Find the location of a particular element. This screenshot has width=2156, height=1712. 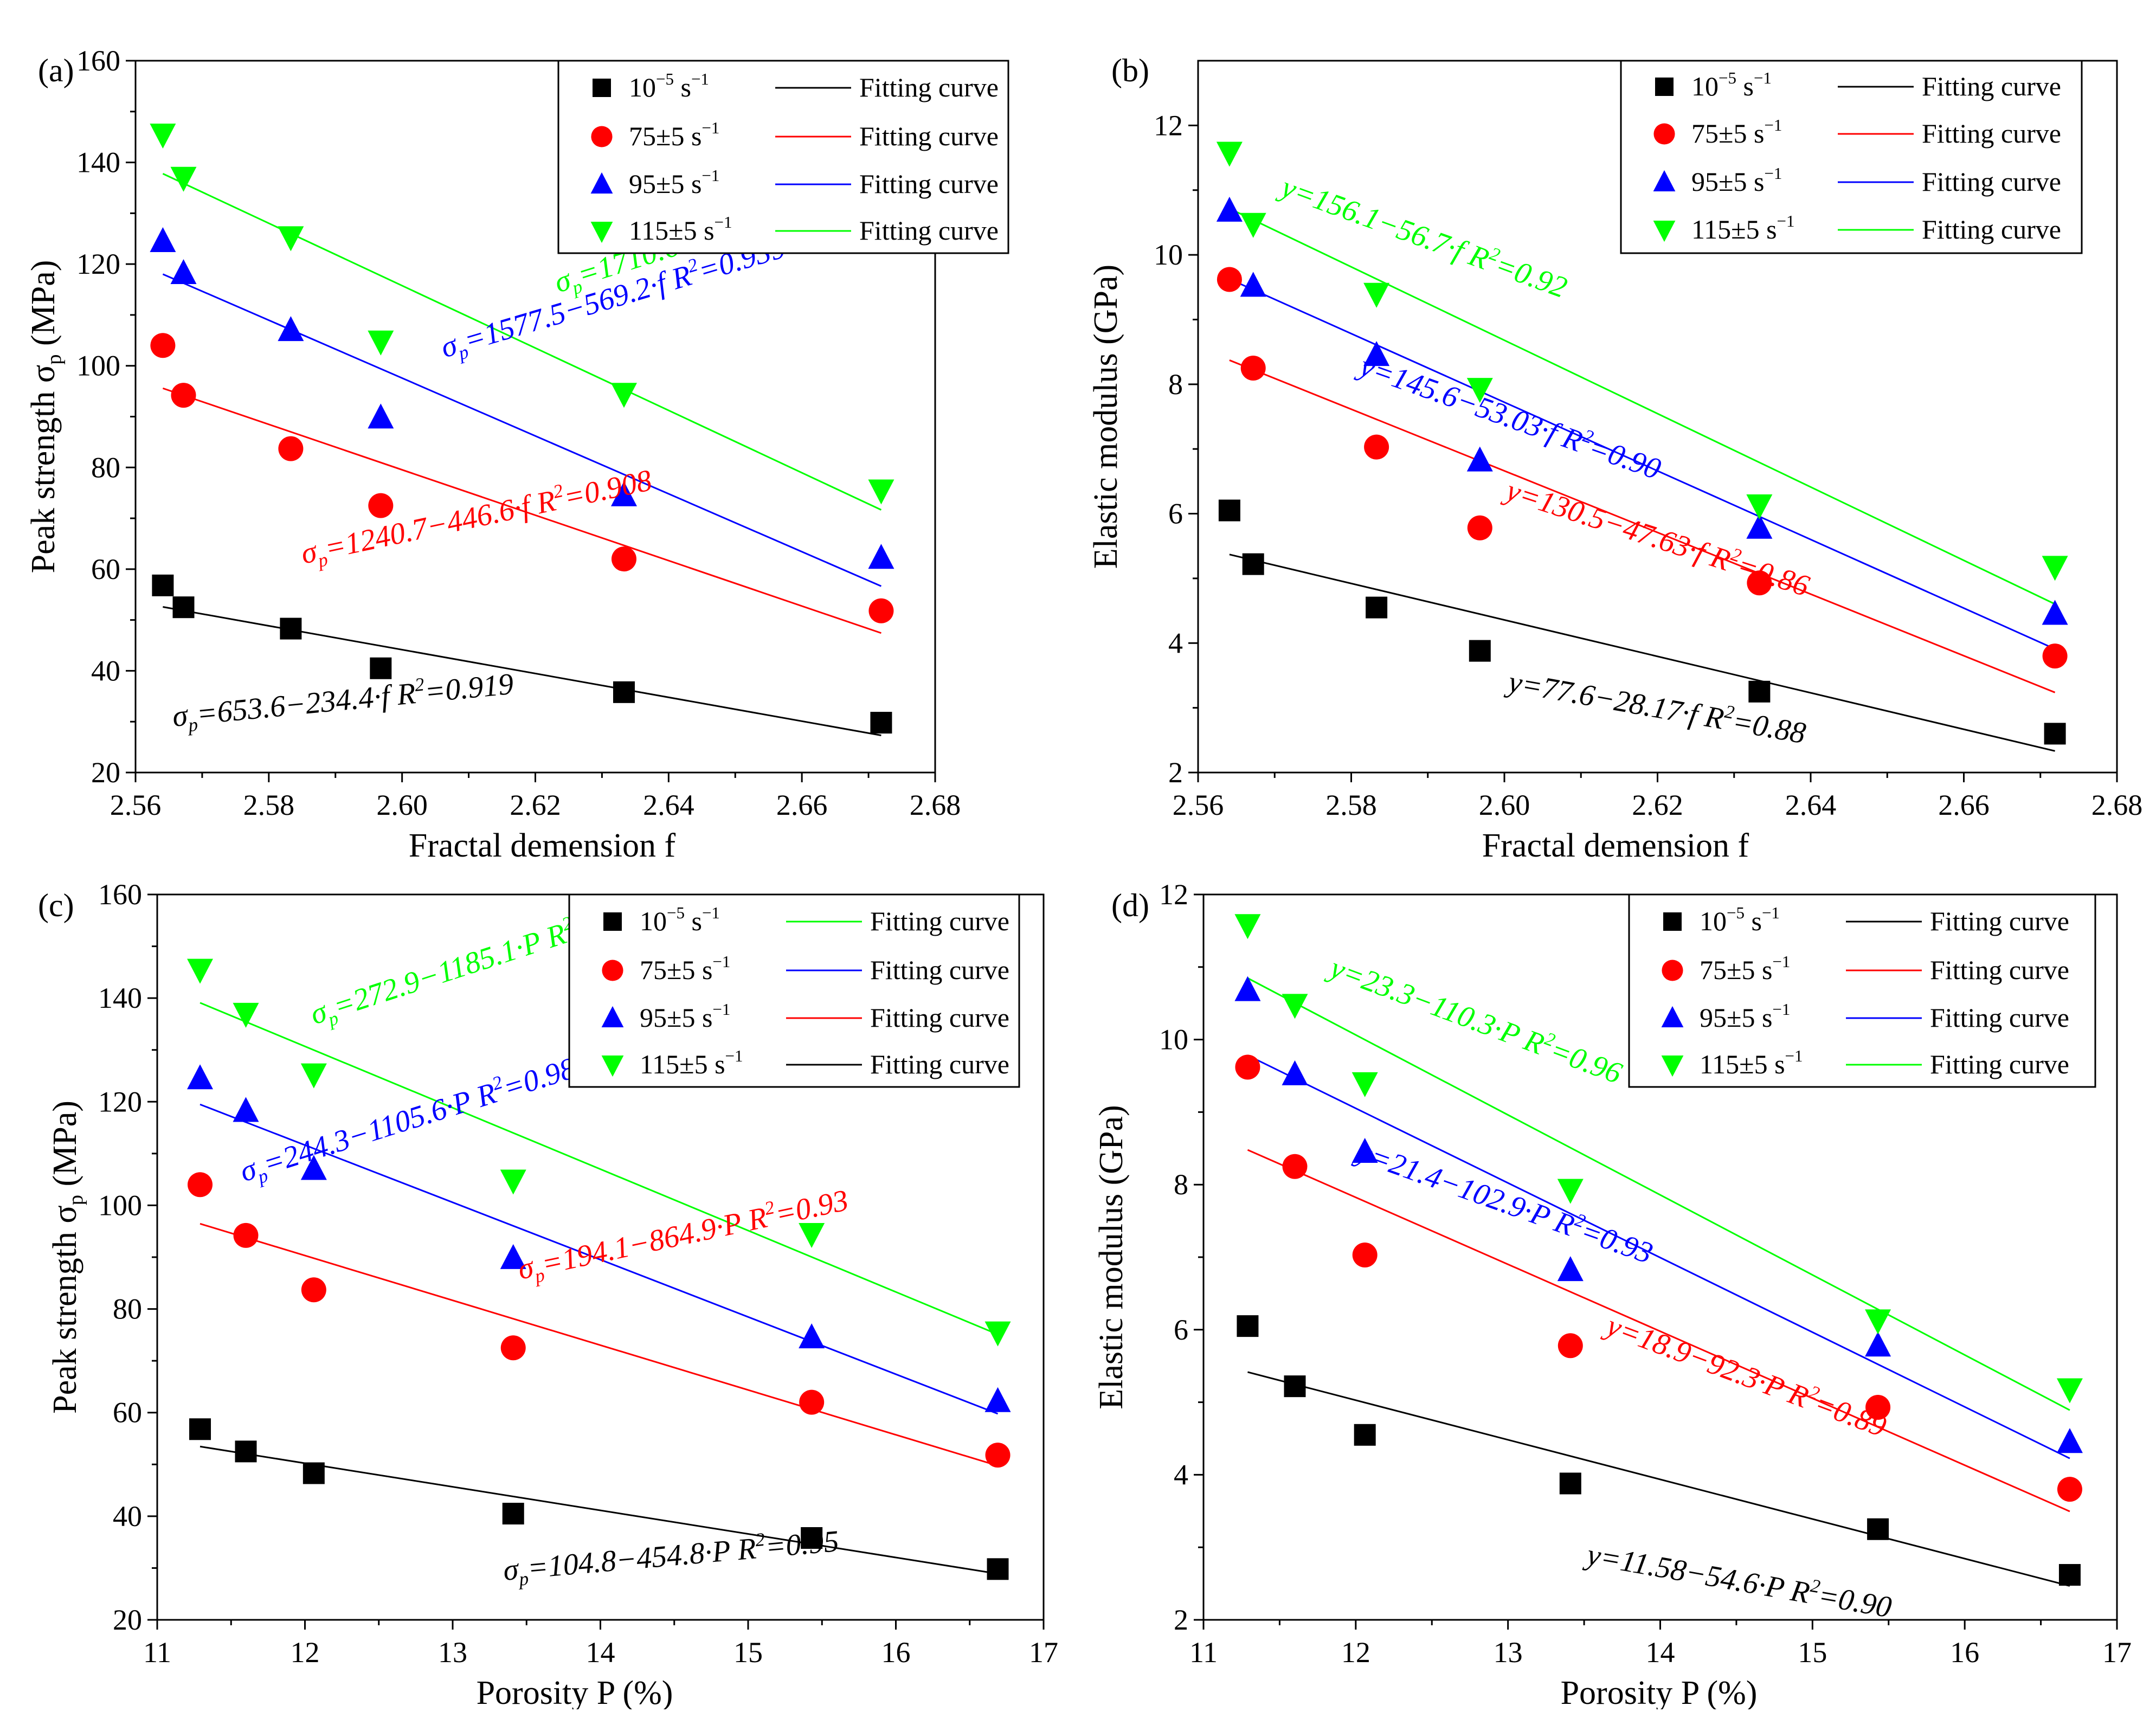

x-tick-label: 13 is located at coordinates (452, 1653).